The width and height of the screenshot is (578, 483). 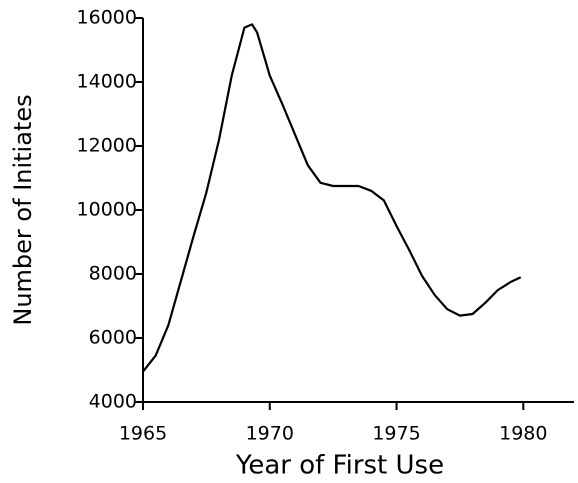 I want to click on y-tick-label: 16000, so click(x=107, y=18).